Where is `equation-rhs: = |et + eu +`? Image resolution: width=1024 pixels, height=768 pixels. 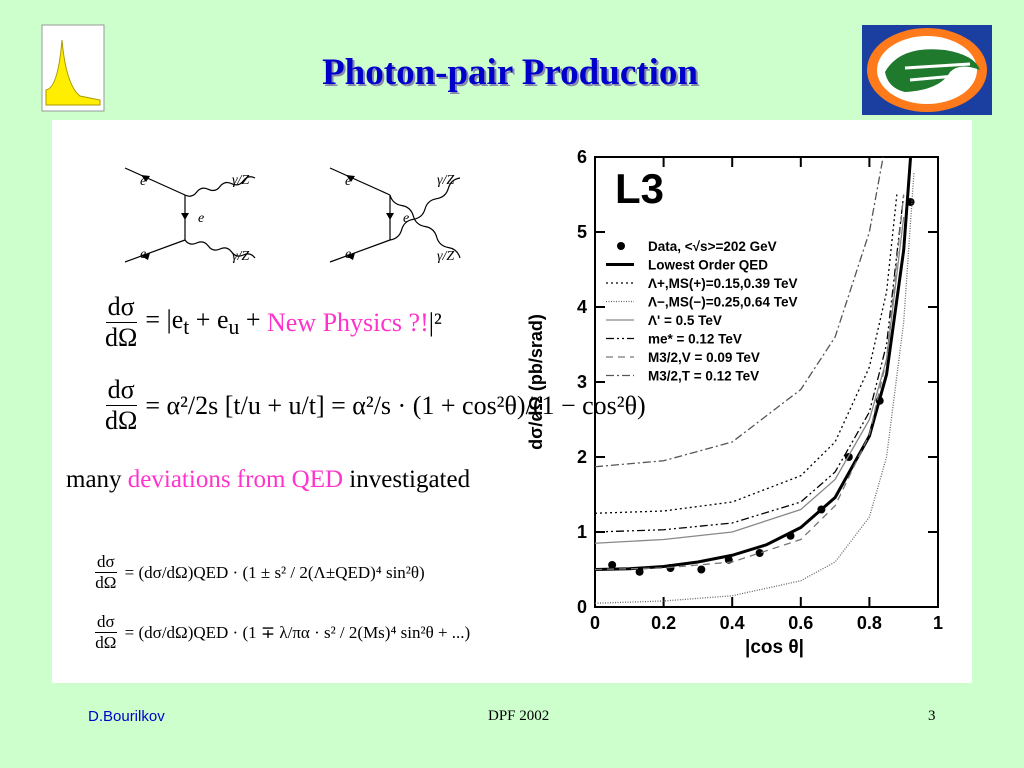 equation-rhs: = |et + eu + is located at coordinates (206, 322).